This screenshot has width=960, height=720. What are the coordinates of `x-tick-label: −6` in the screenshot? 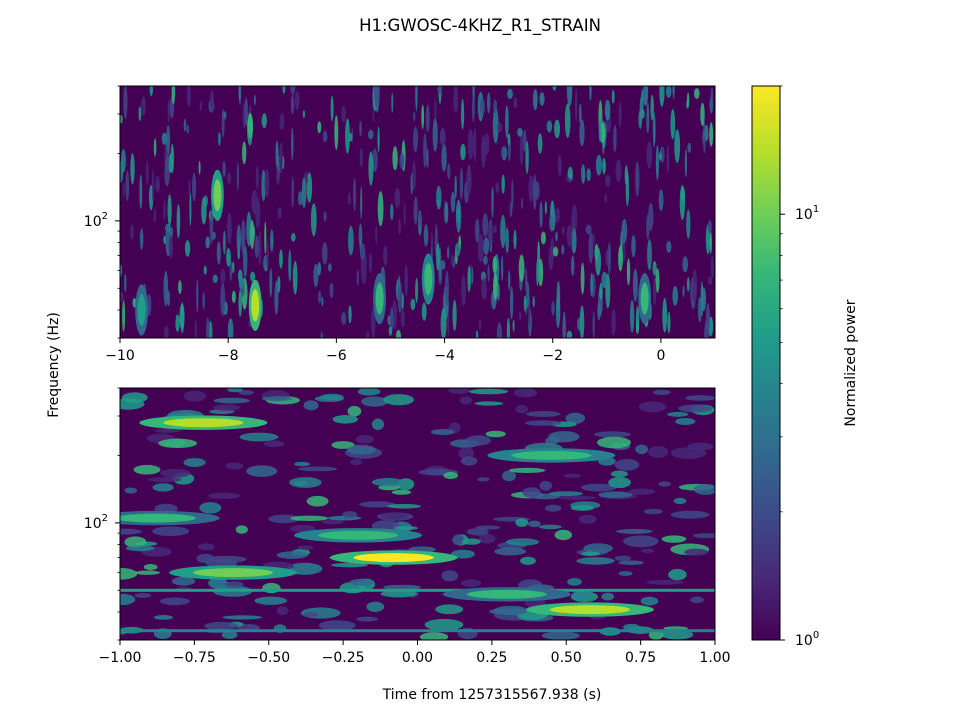 It's located at (336, 356).